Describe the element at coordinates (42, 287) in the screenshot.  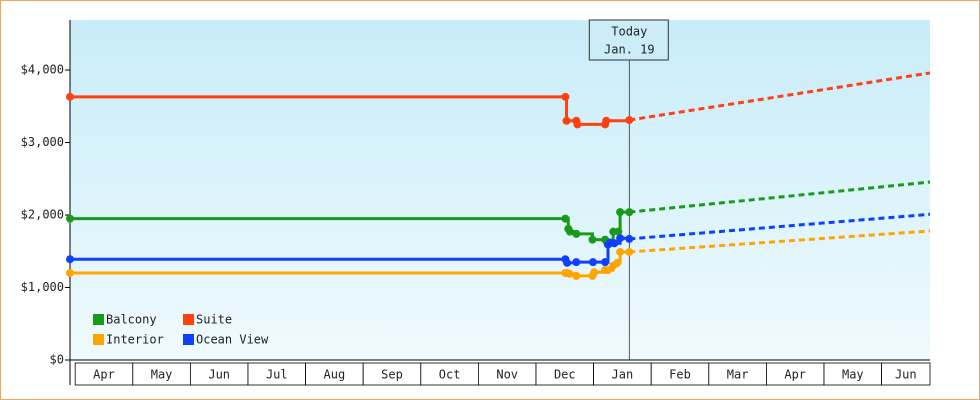
I see `y-tick-label: $1,000` at that location.